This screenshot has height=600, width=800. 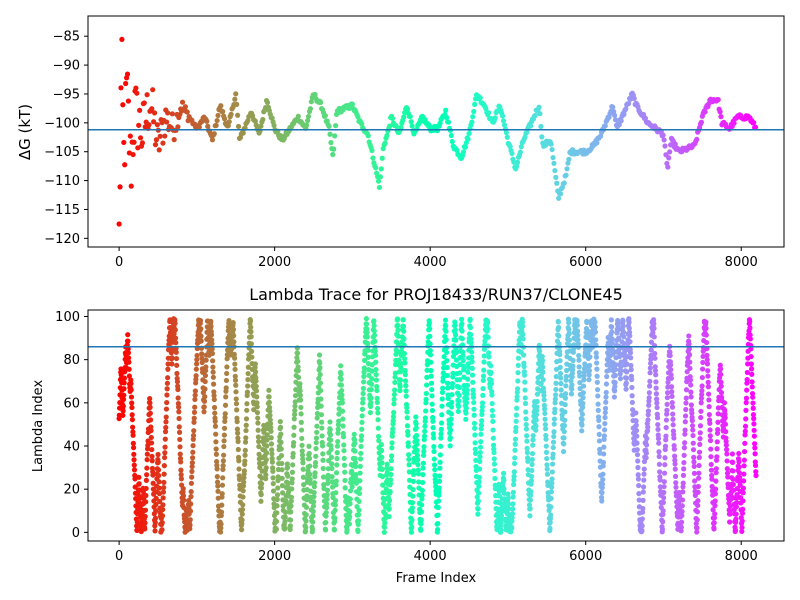 What do you see at coordinates (38, 426) in the screenshot?
I see `lambda-ylabel: Lambda Index` at bounding box center [38, 426].